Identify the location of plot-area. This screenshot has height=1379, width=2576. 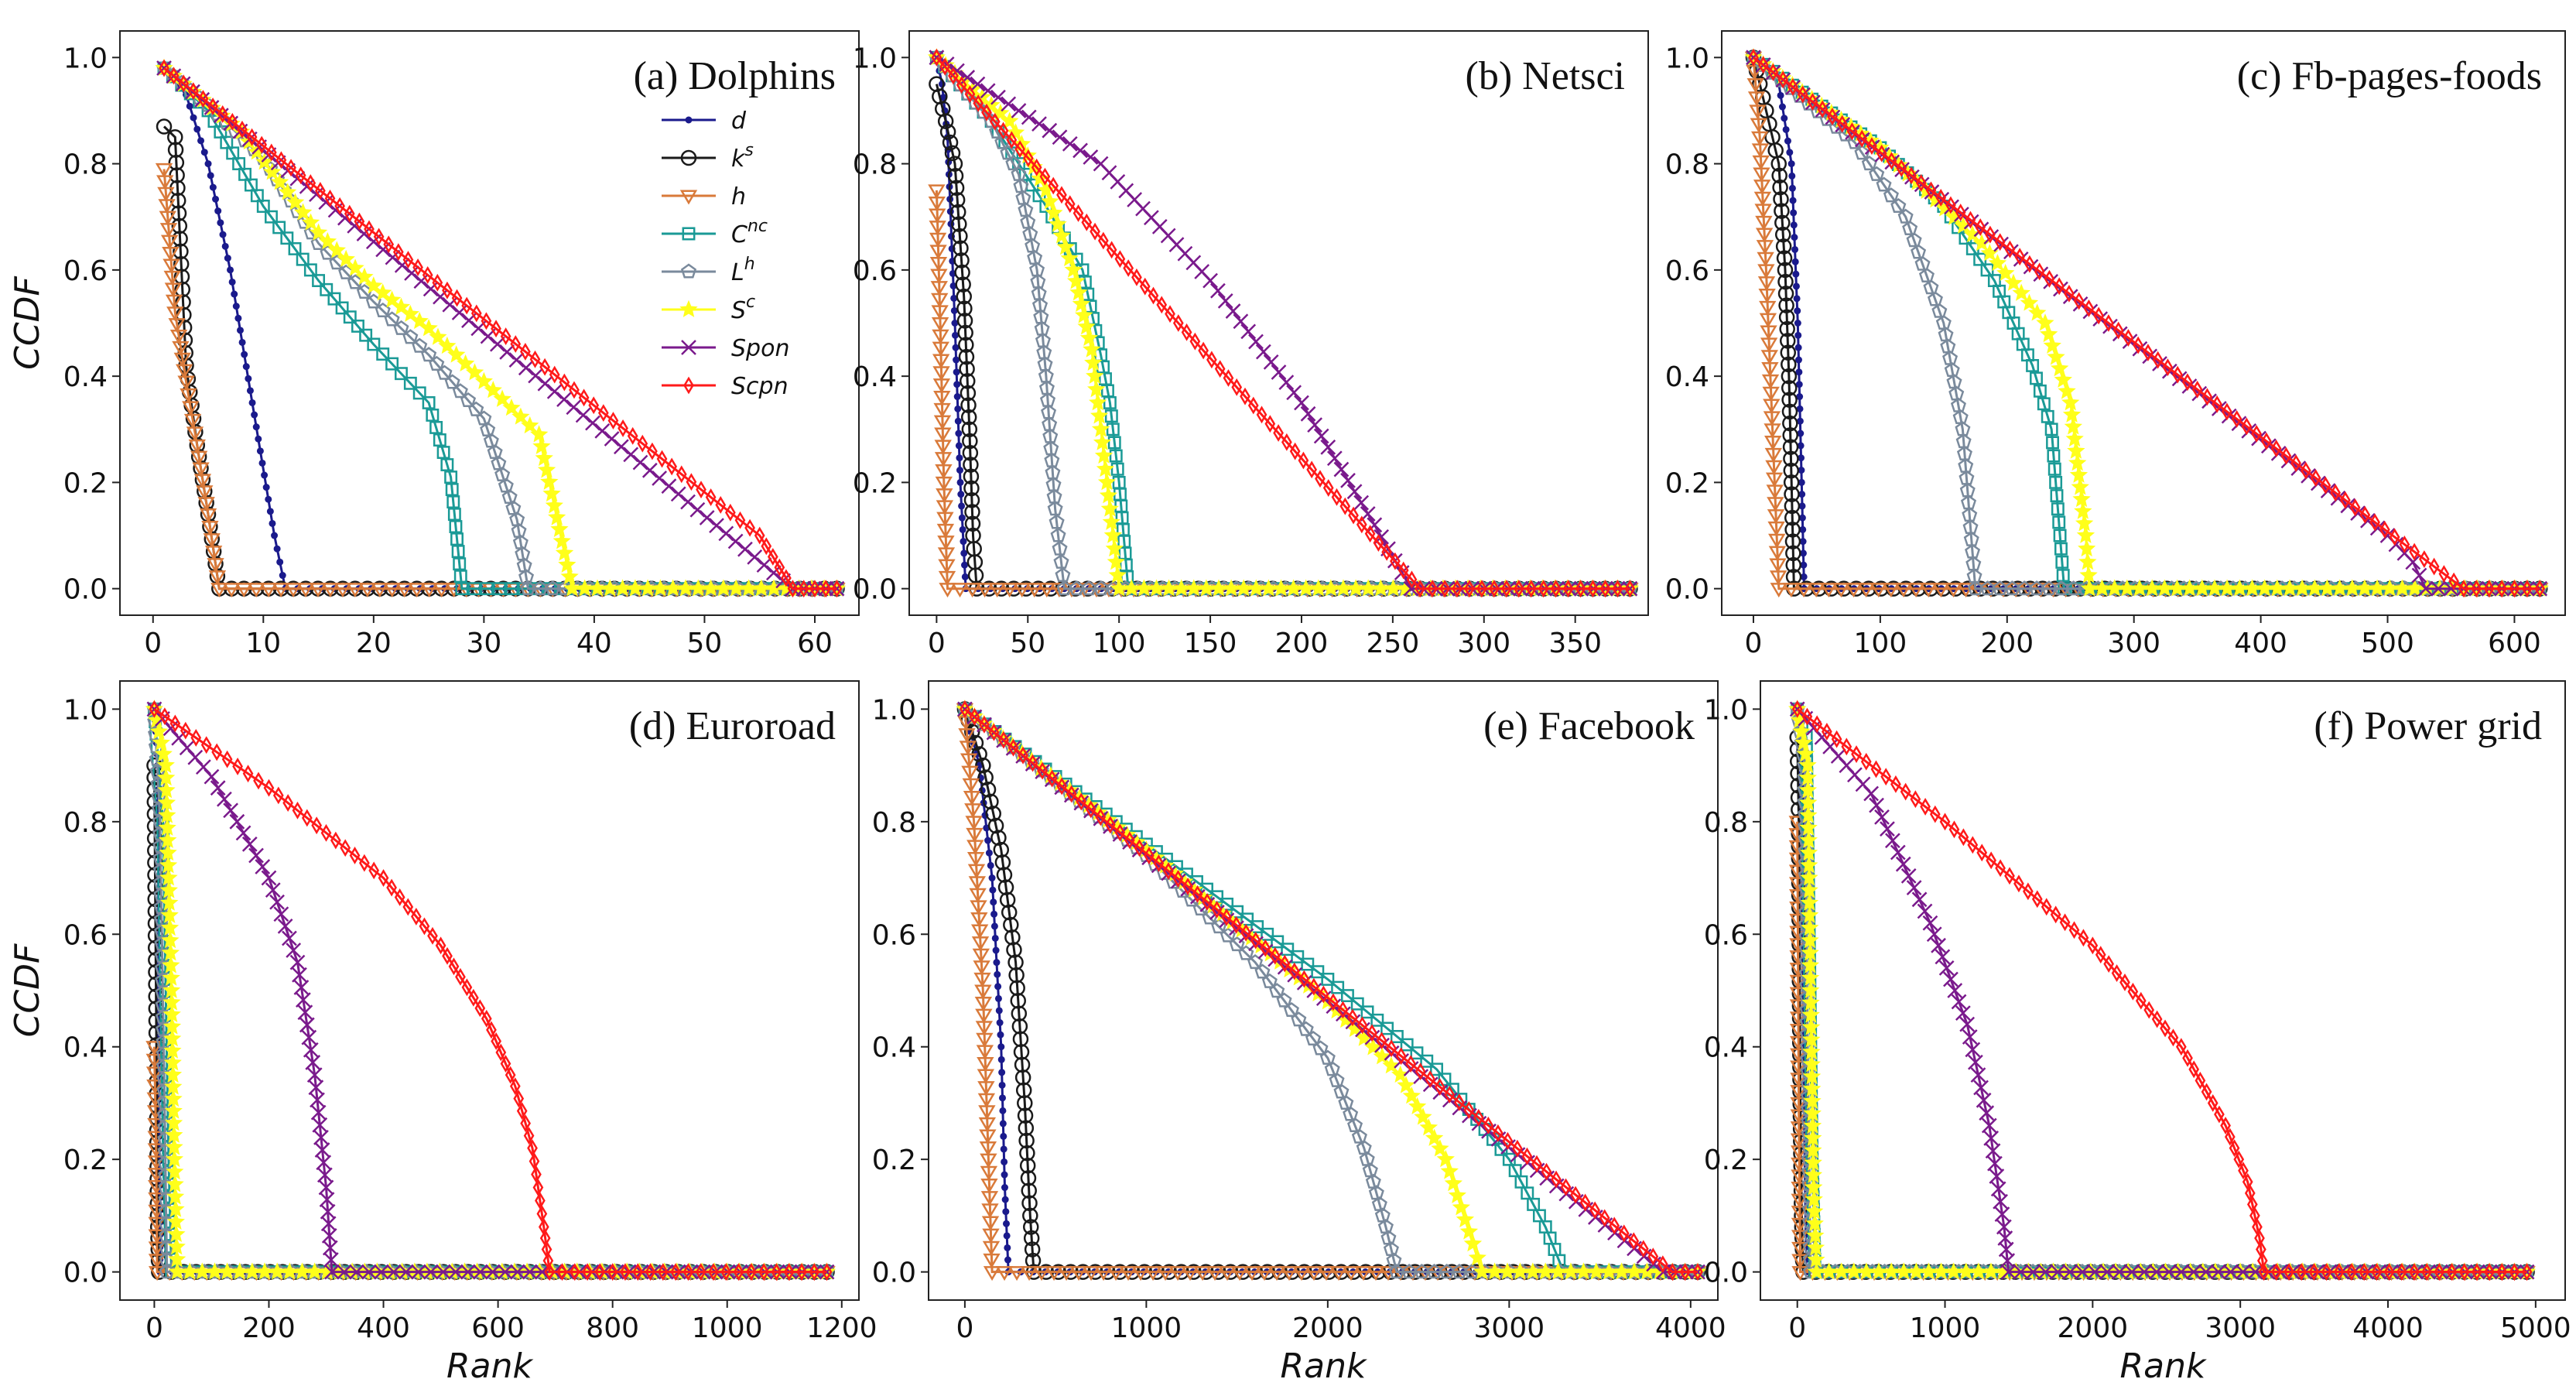
(501, 328).